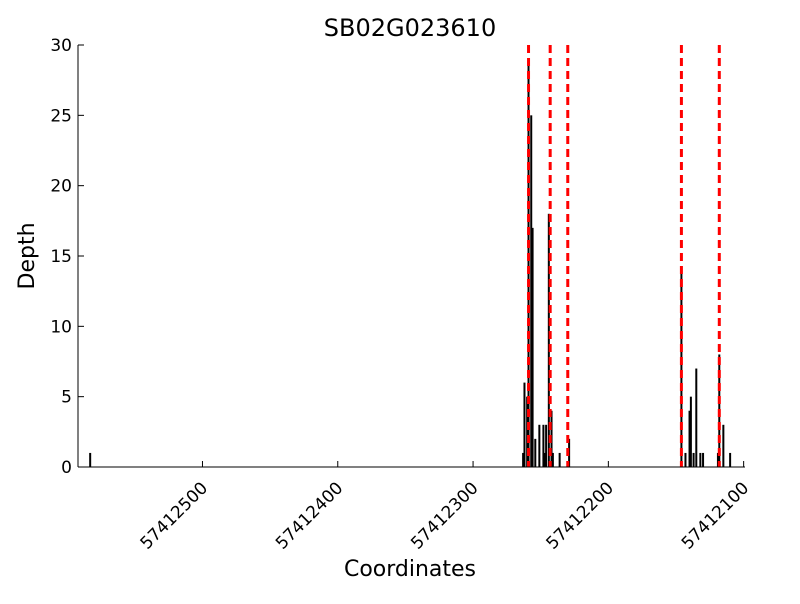  What do you see at coordinates (61, 327) in the screenshot?
I see `y-tick-label: 10` at bounding box center [61, 327].